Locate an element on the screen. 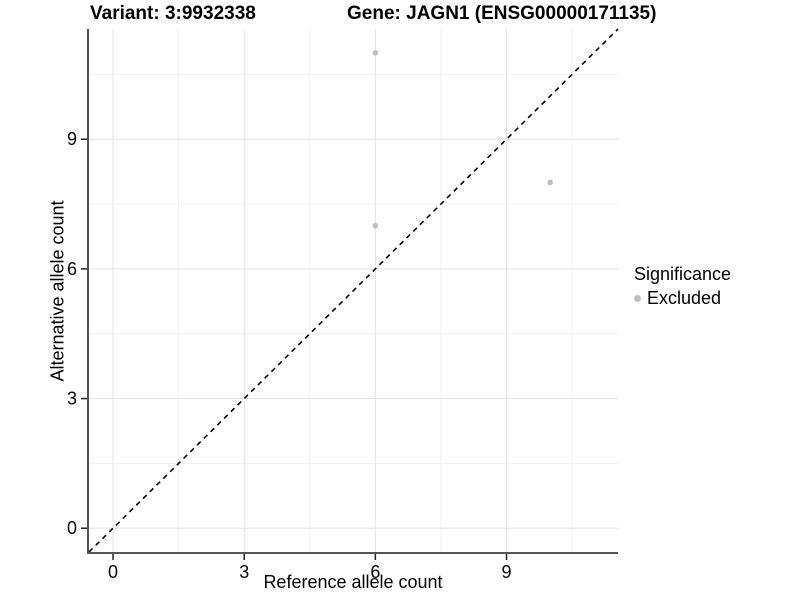 This screenshot has width=800, height=600. y-tick-label: 6 is located at coordinates (72, 269).